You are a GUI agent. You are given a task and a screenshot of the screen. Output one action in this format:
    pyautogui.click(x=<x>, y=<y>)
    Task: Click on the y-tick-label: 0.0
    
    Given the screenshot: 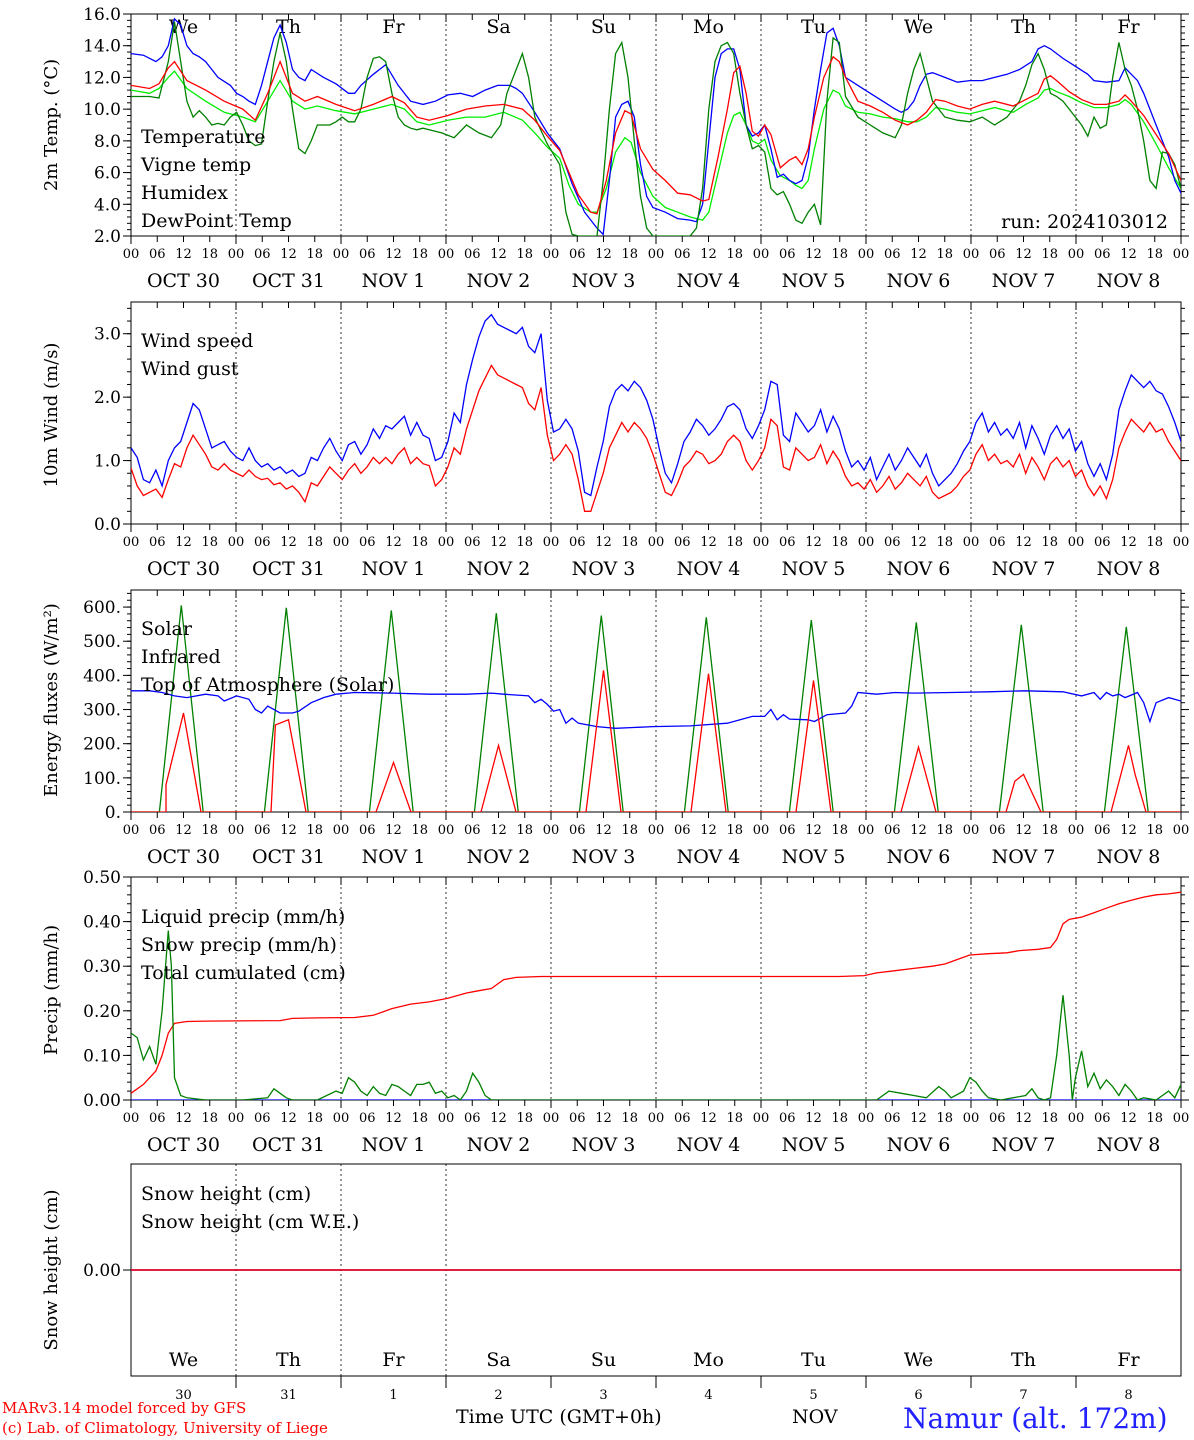 What is the action you would take?
    pyautogui.click(x=107, y=525)
    